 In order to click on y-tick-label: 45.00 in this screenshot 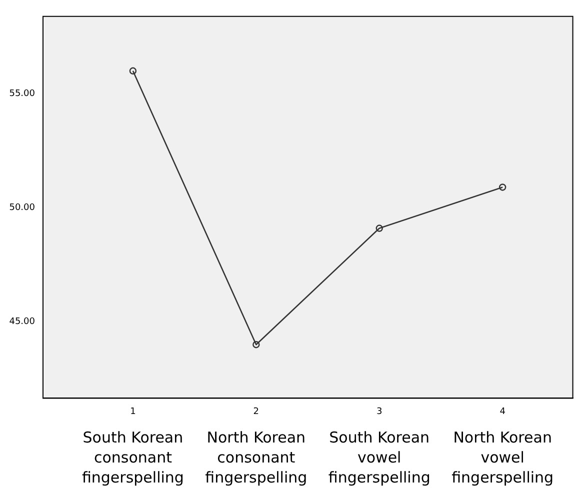, I will do `click(22, 322)`.